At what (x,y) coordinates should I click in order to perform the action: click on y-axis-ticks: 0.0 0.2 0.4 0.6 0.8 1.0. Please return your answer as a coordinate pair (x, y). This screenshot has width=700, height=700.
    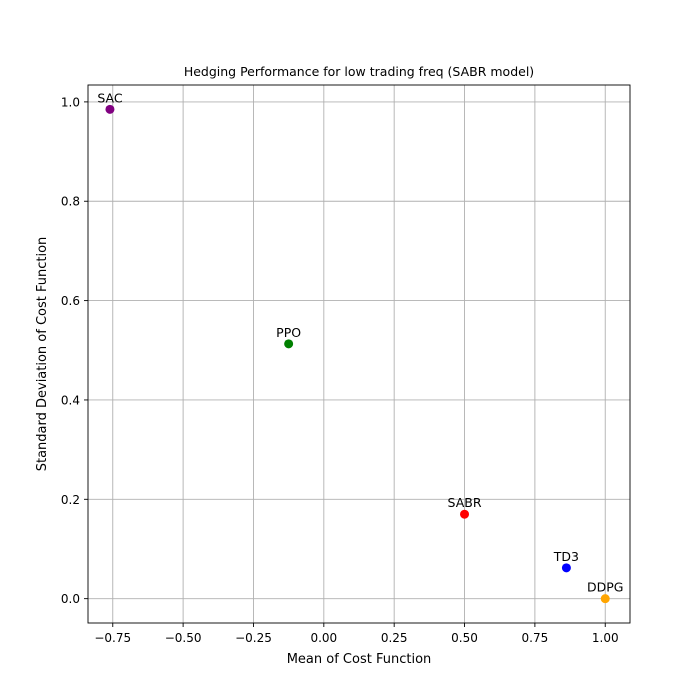
    Looking at the image, I should click on (74, 350).